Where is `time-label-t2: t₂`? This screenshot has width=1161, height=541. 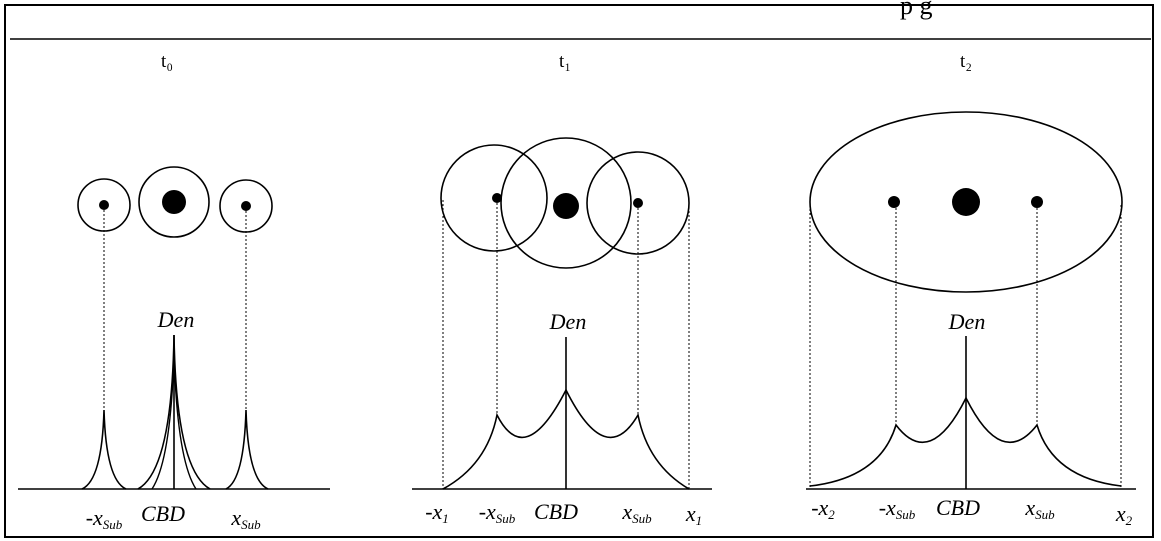 time-label-t2: t₂ is located at coordinates (966, 61).